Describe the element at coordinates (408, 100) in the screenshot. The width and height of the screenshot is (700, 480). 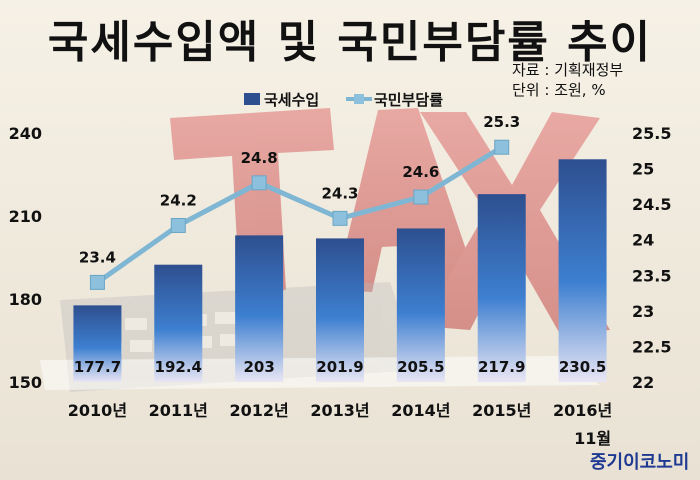
I see `legend-label-line: 국민부담률` at that location.